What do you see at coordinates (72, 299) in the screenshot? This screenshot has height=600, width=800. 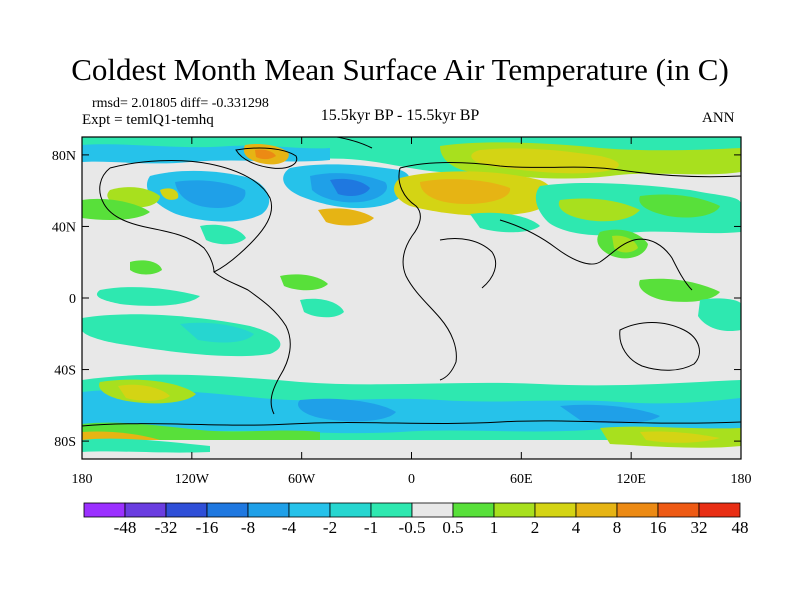 I see `lat-tick-label: 0` at bounding box center [72, 299].